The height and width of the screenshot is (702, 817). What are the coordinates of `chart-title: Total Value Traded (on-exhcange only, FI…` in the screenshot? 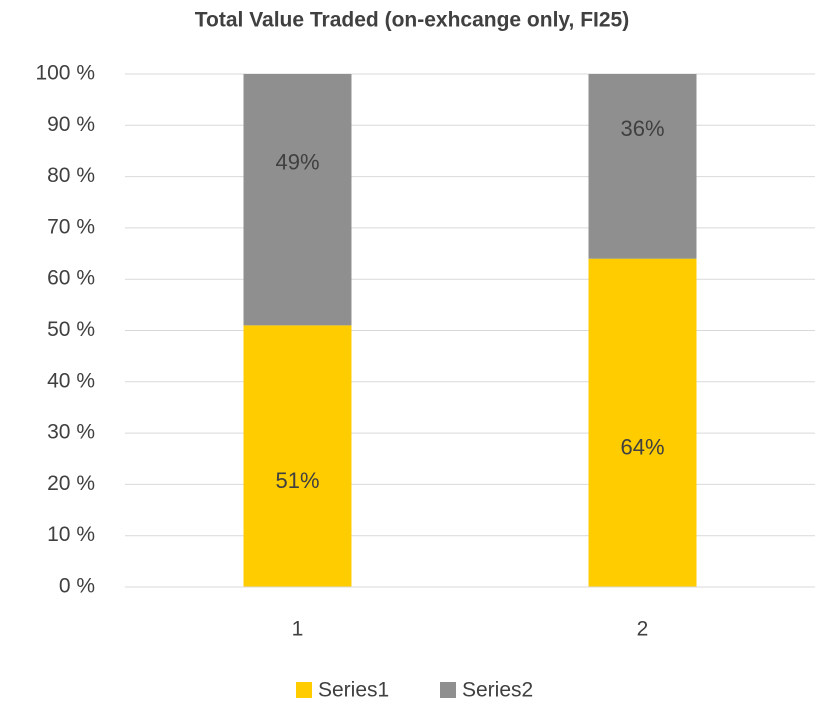 It's located at (412, 20).